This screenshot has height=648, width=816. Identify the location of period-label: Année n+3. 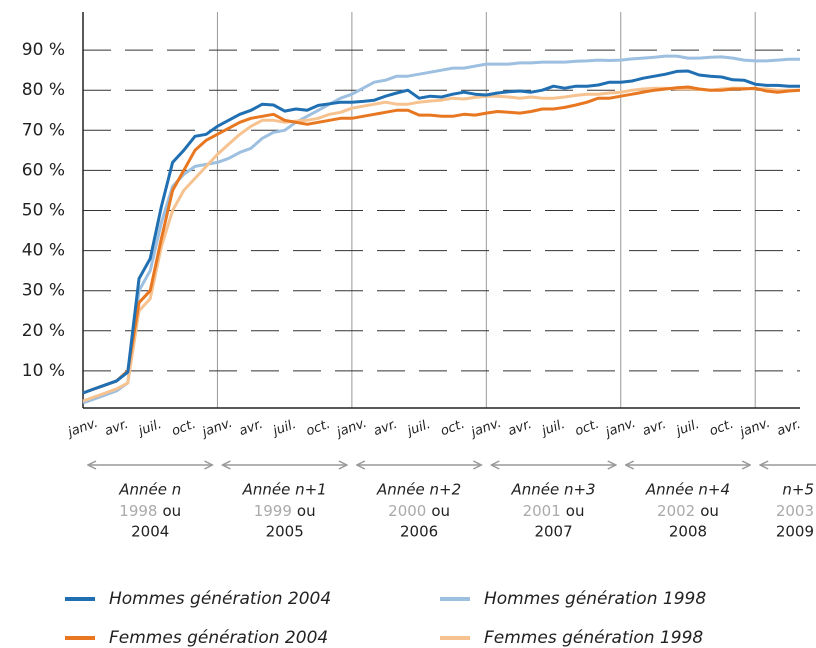
(552, 490).